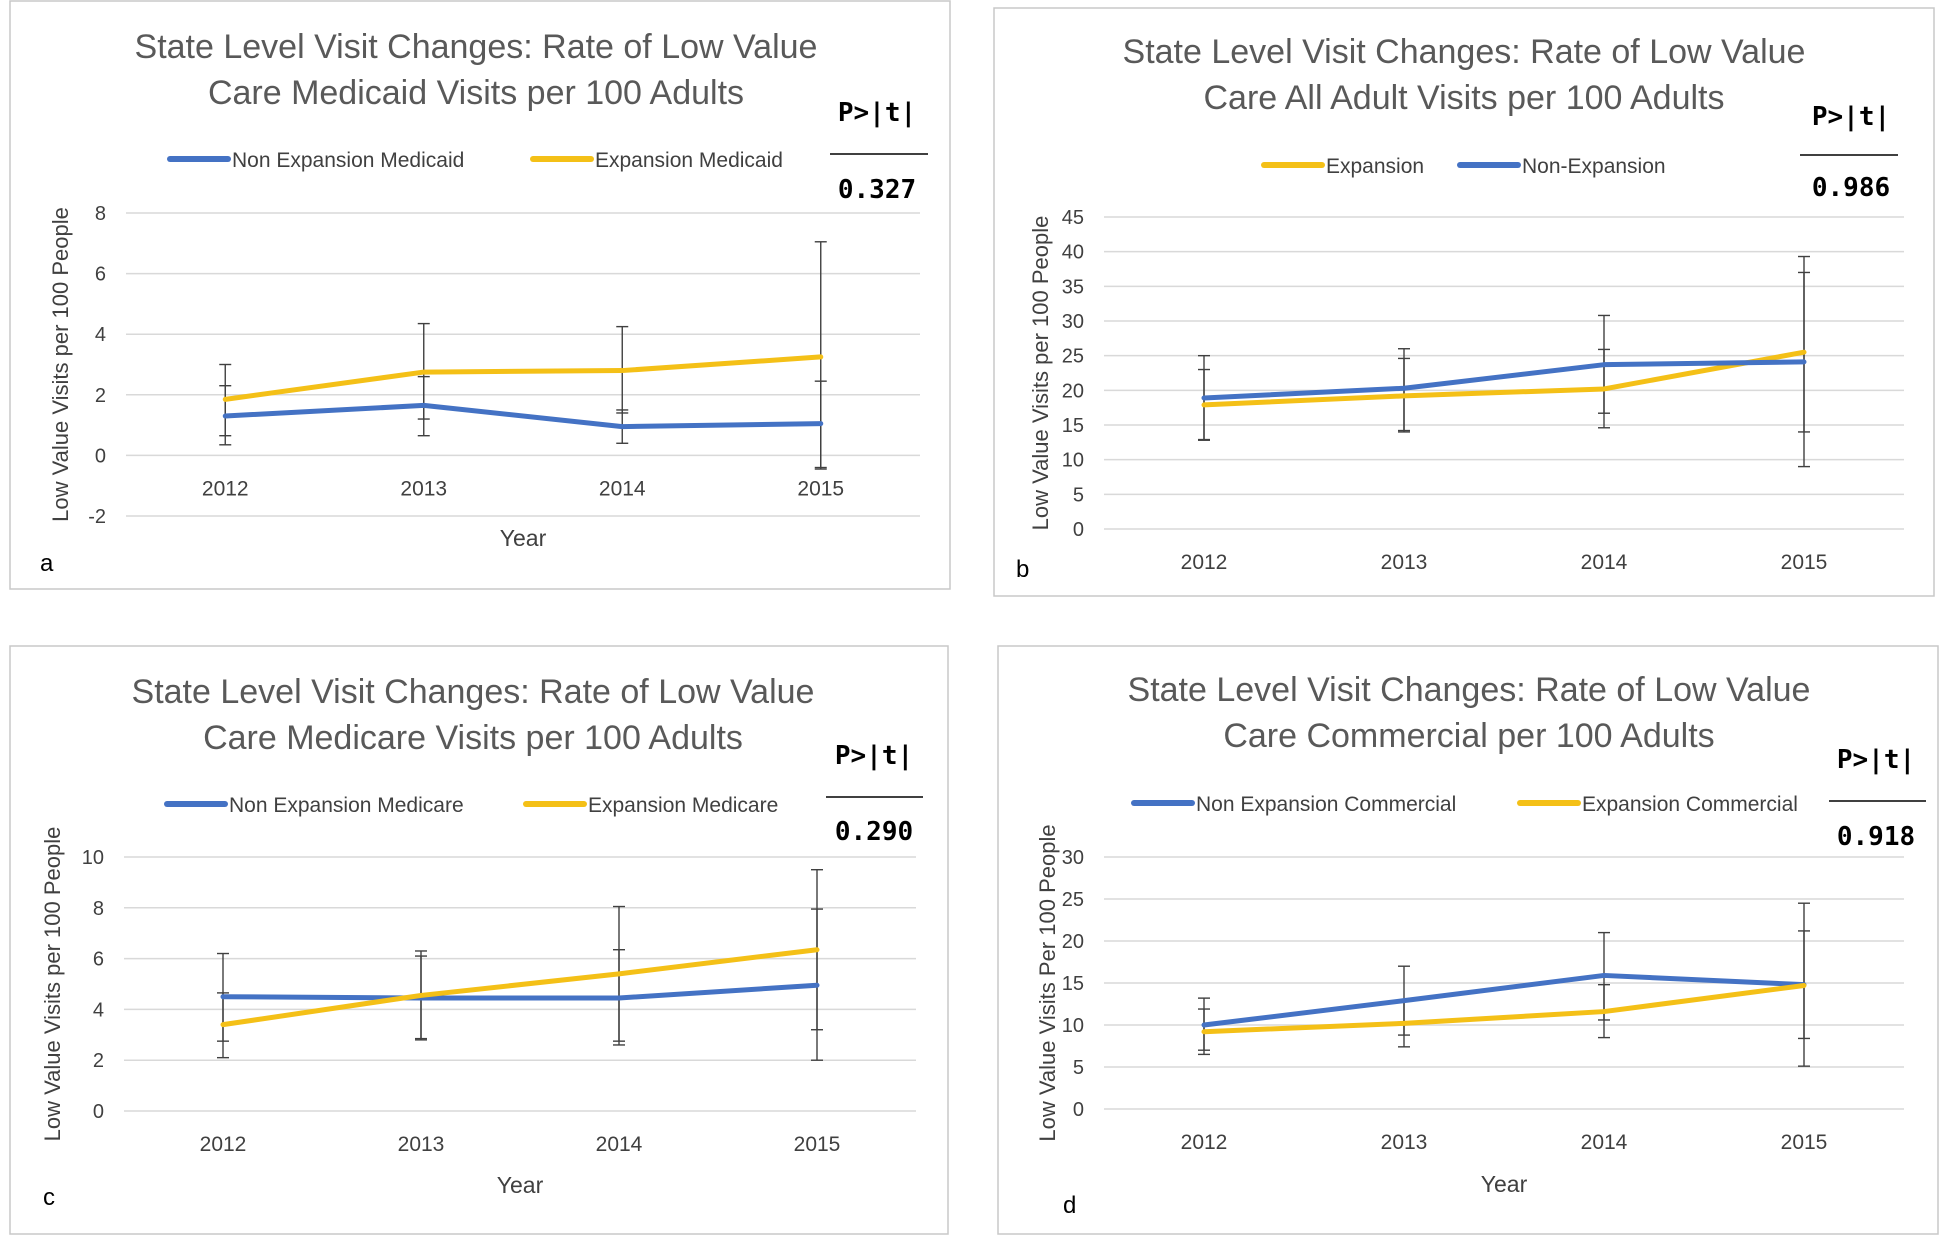  What do you see at coordinates (1073, 218) in the screenshot?
I see `y-tick-label: 45` at bounding box center [1073, 218].